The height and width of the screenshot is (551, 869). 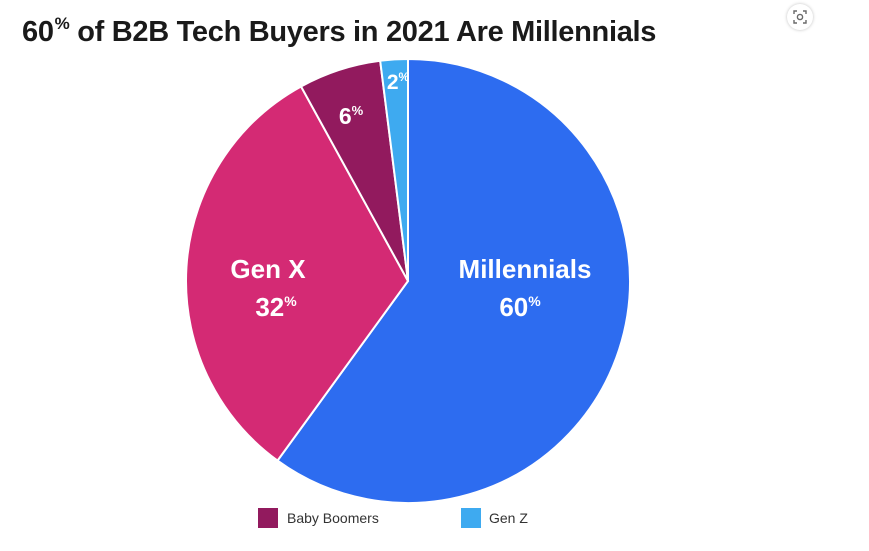 I want to click on legend-label-gen-z: Gen Z, so click(x=508, y=518).